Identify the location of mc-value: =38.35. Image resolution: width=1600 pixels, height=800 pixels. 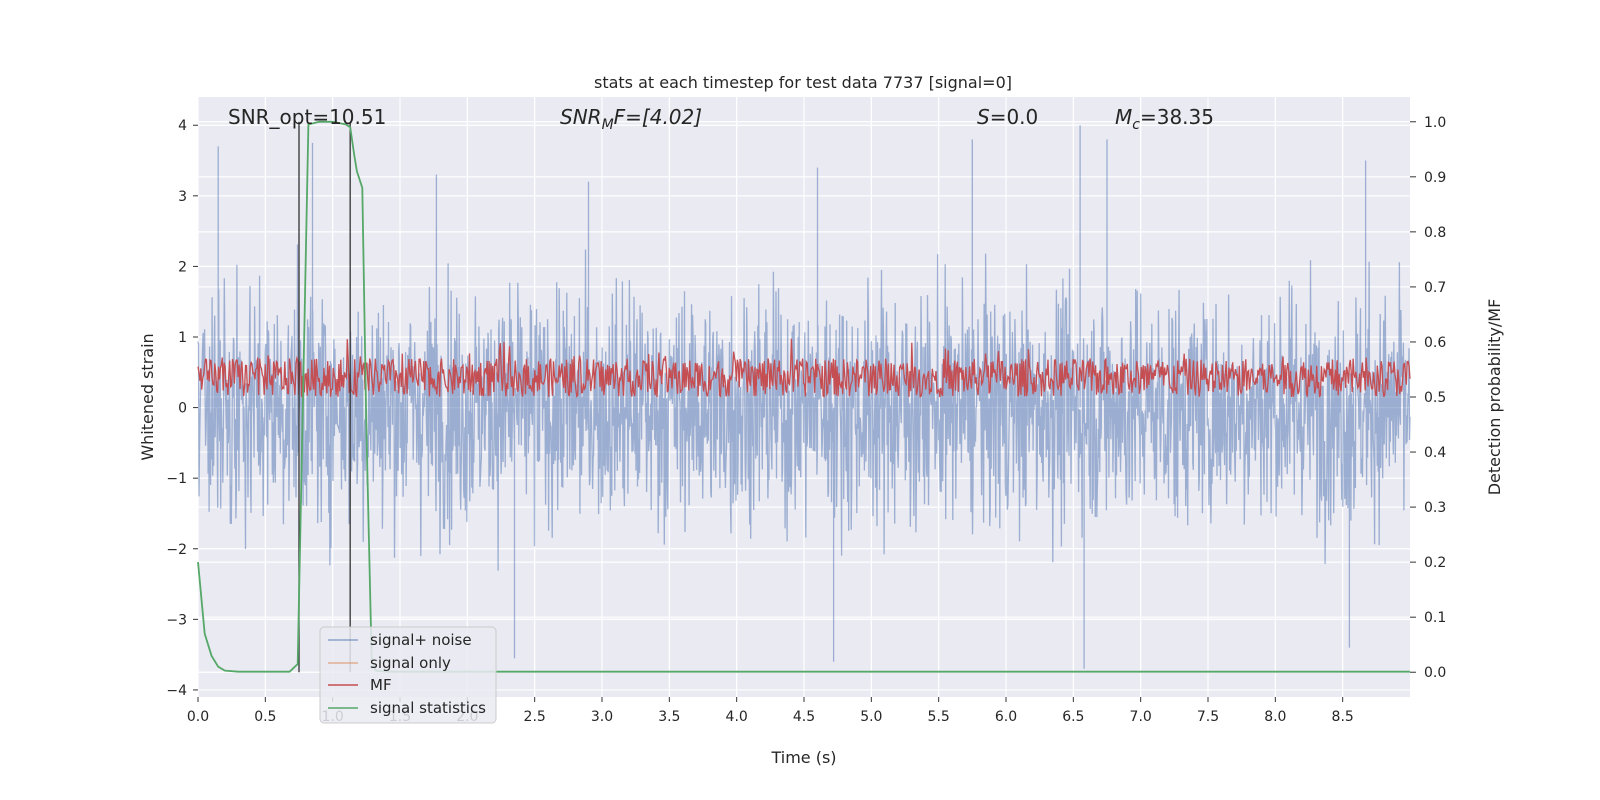
(1177, 117).